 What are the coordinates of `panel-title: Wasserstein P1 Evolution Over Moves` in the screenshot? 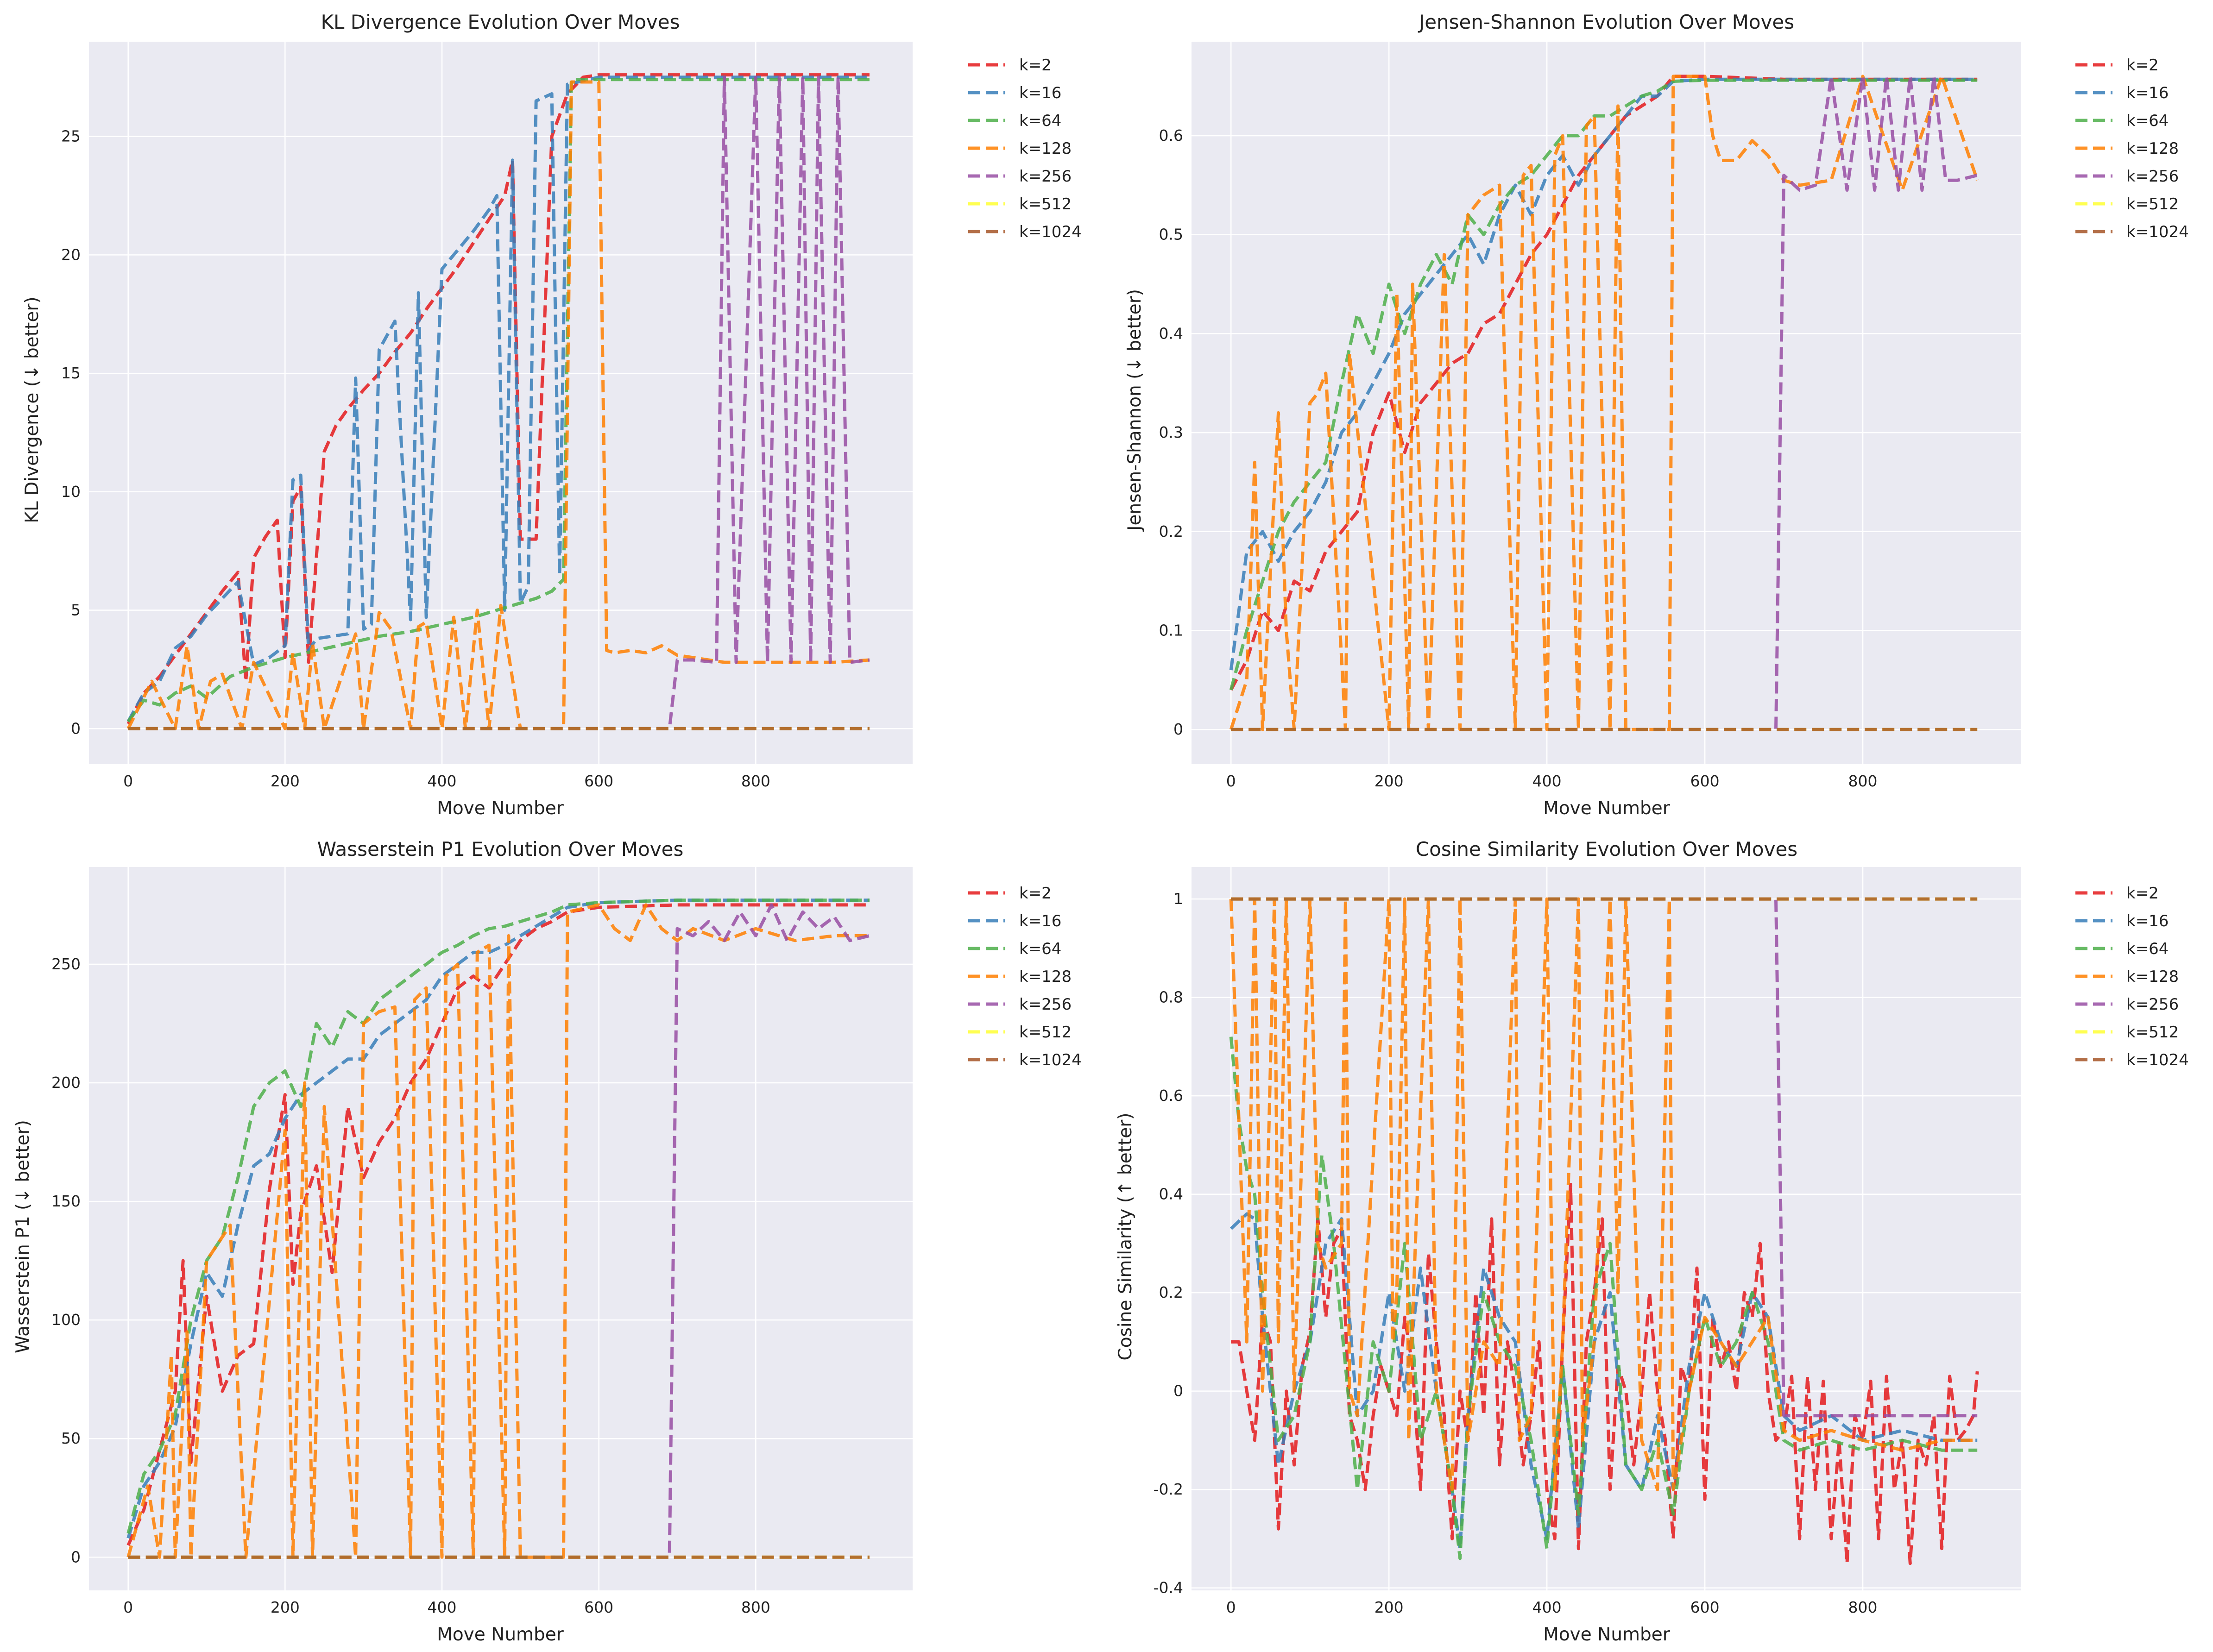 It's located at (500, 849).